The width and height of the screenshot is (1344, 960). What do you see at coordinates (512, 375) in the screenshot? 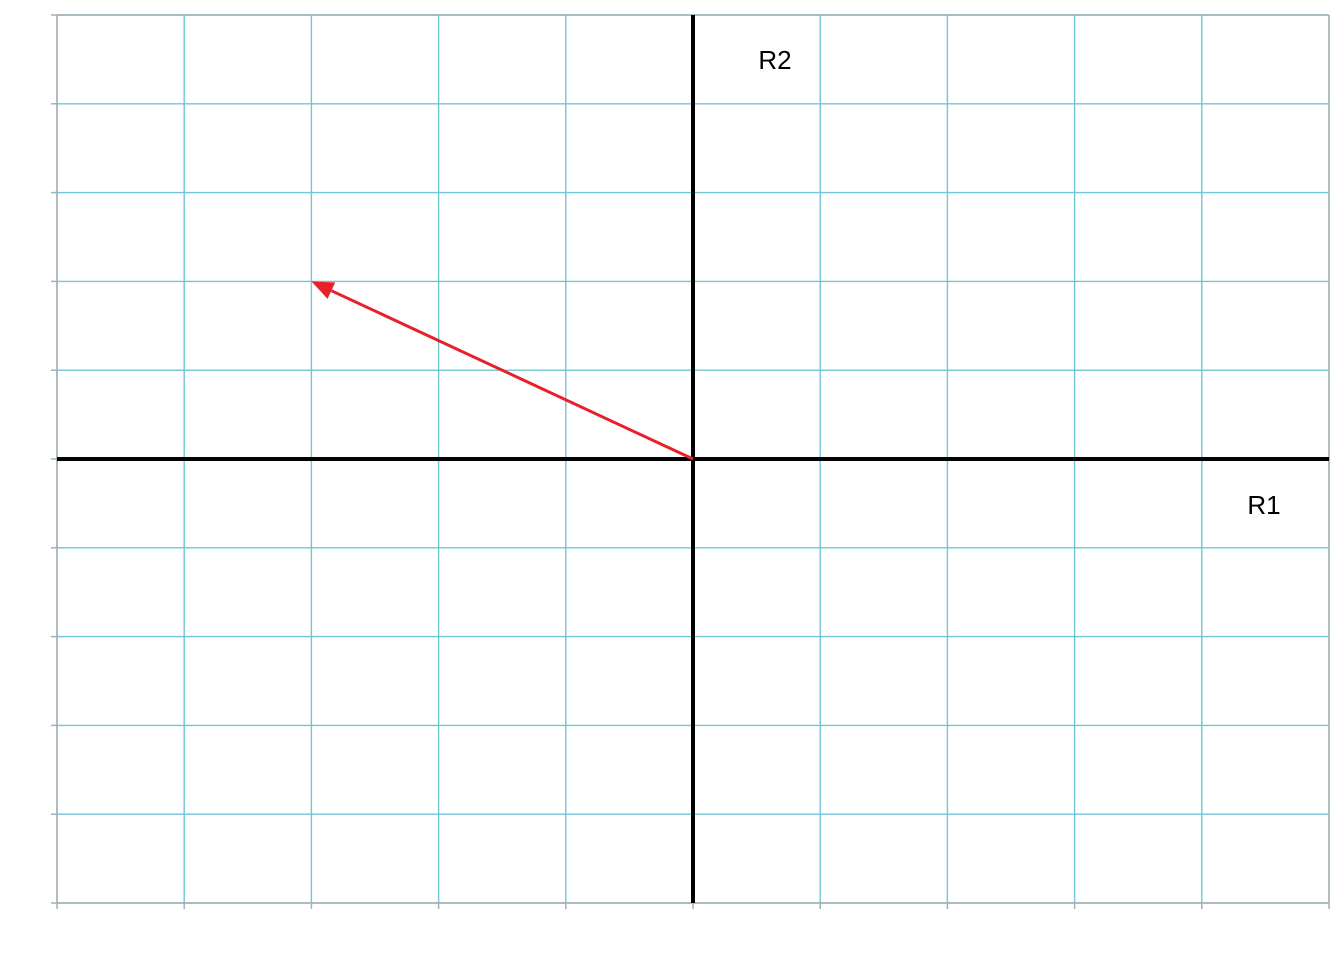
I see `vector-shaft` at bounding box center [512, 375].